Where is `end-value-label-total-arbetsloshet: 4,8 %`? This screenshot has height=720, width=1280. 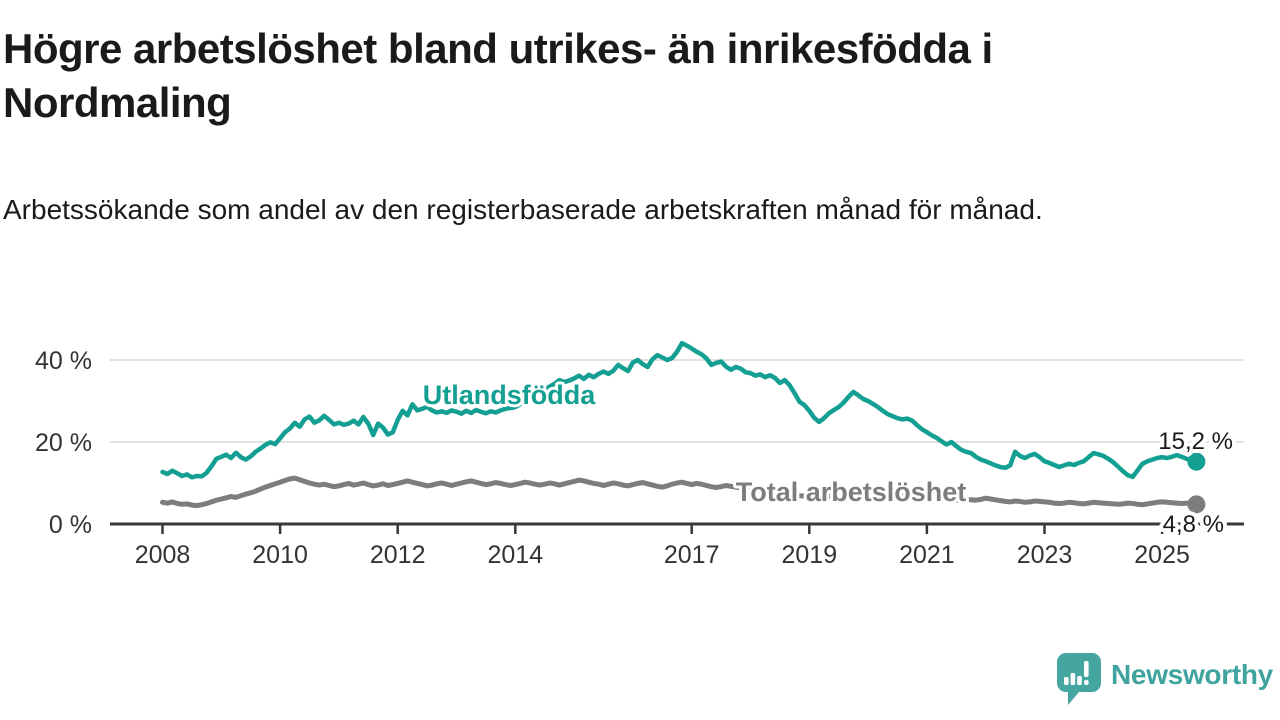
end-value-label-total-arbetsloshet: 4,8 % is located at coordinates (1193, 524).